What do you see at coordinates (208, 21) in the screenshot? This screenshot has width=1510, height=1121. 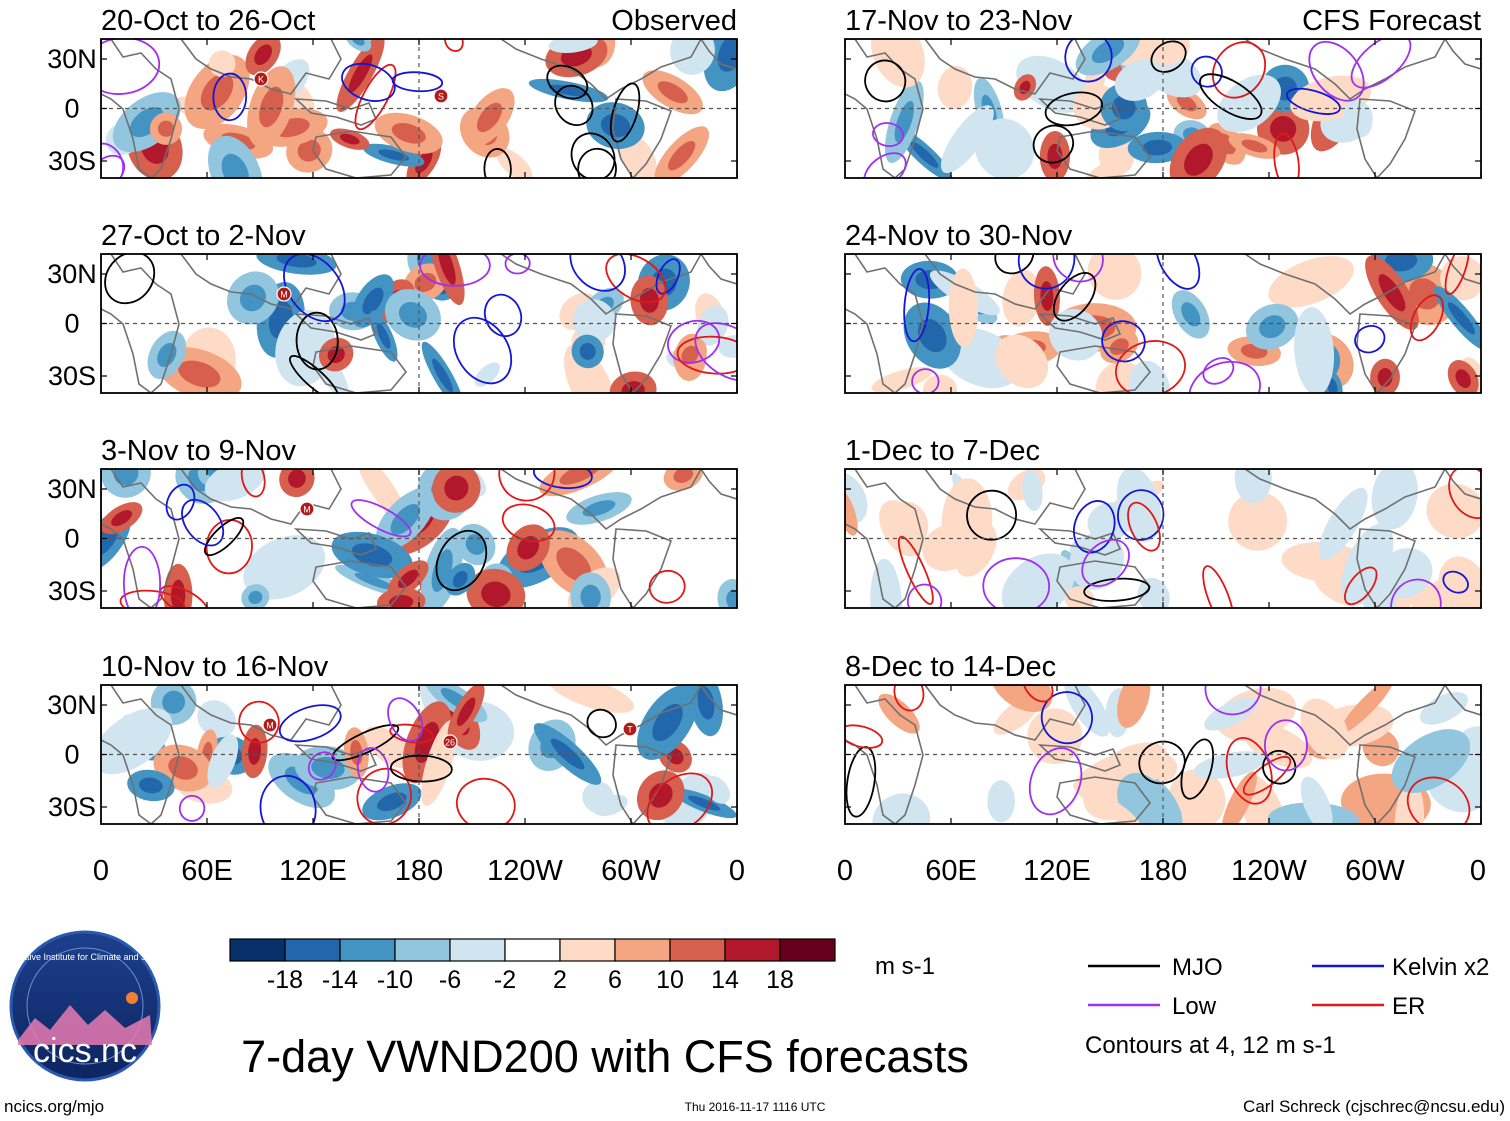 I see `panel-title: 20-Oct to 26-Oct` at bounding box center [208, 21].